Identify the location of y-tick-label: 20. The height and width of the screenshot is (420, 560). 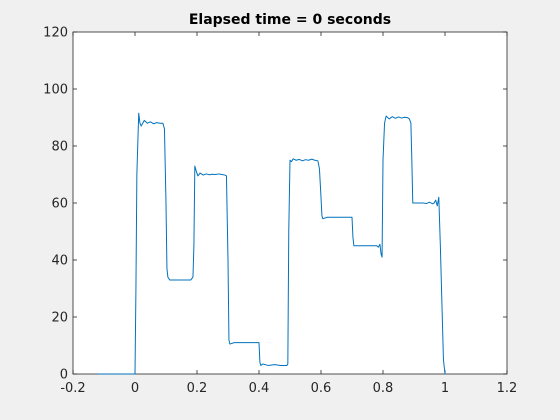
(59, 318).